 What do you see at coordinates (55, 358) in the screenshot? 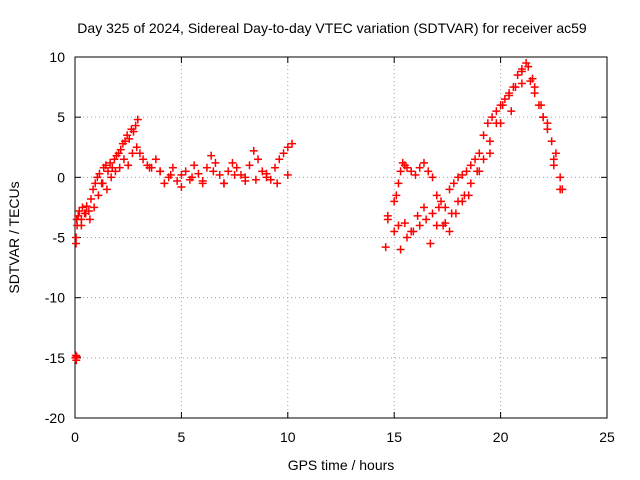
I see `y-tick-label: -15` at bounding box center [55, 358].